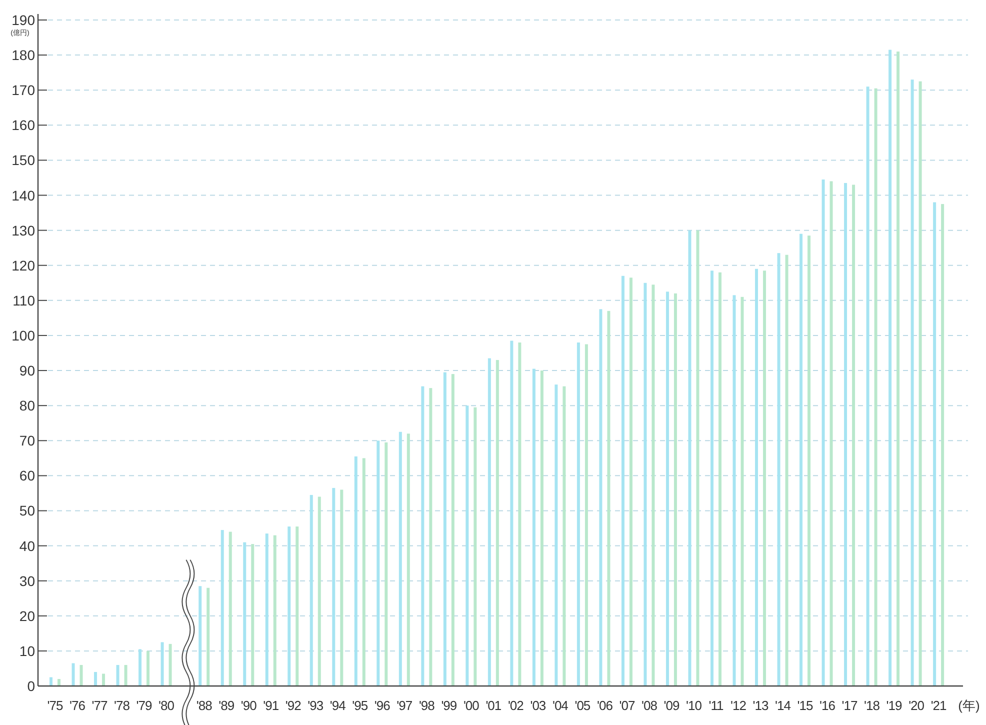  Describe the element at coordinates (828, 705) in the screenshot. I see `x-tick-label: '16` at that location.